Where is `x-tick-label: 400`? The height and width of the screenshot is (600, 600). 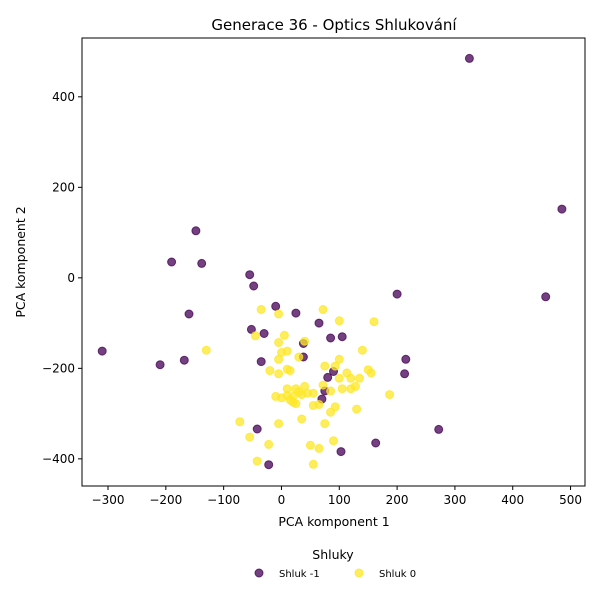
x-tick-label: 400 is located at coordinates (512, 500).